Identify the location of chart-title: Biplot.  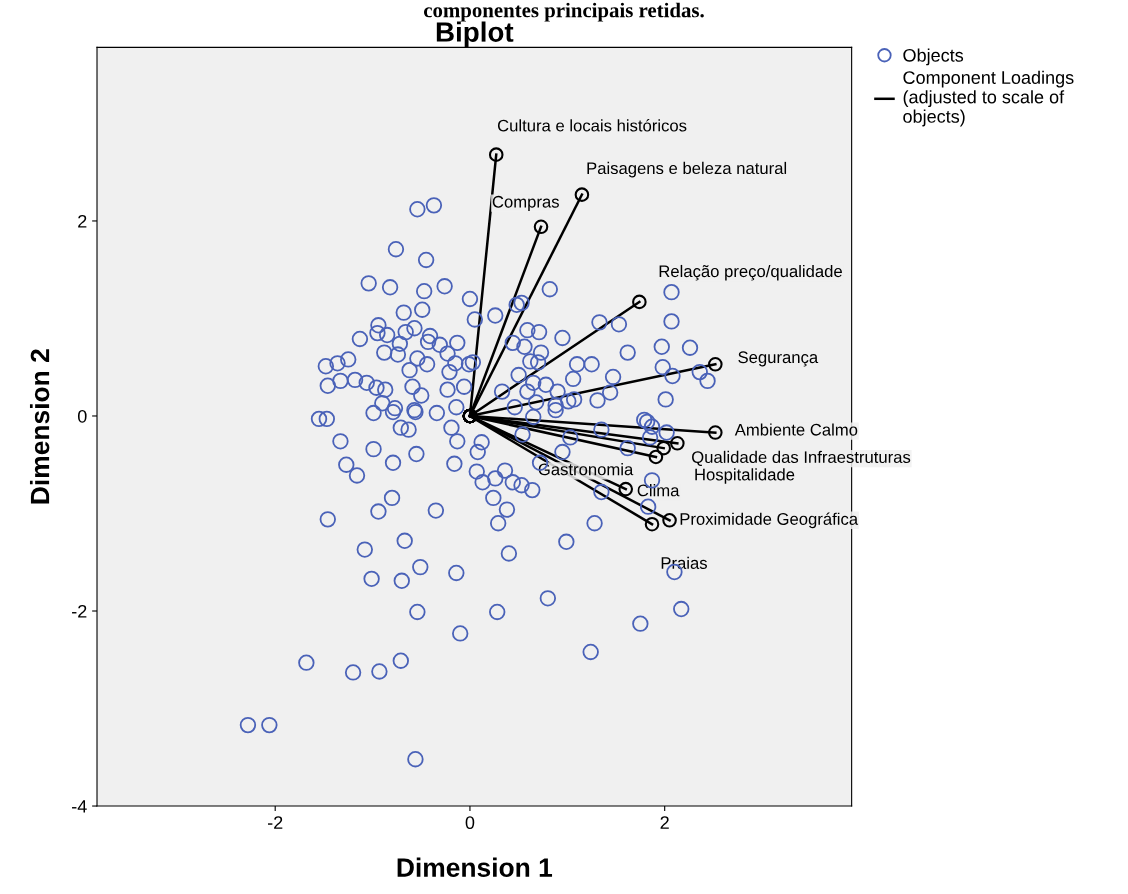
(475, 34).